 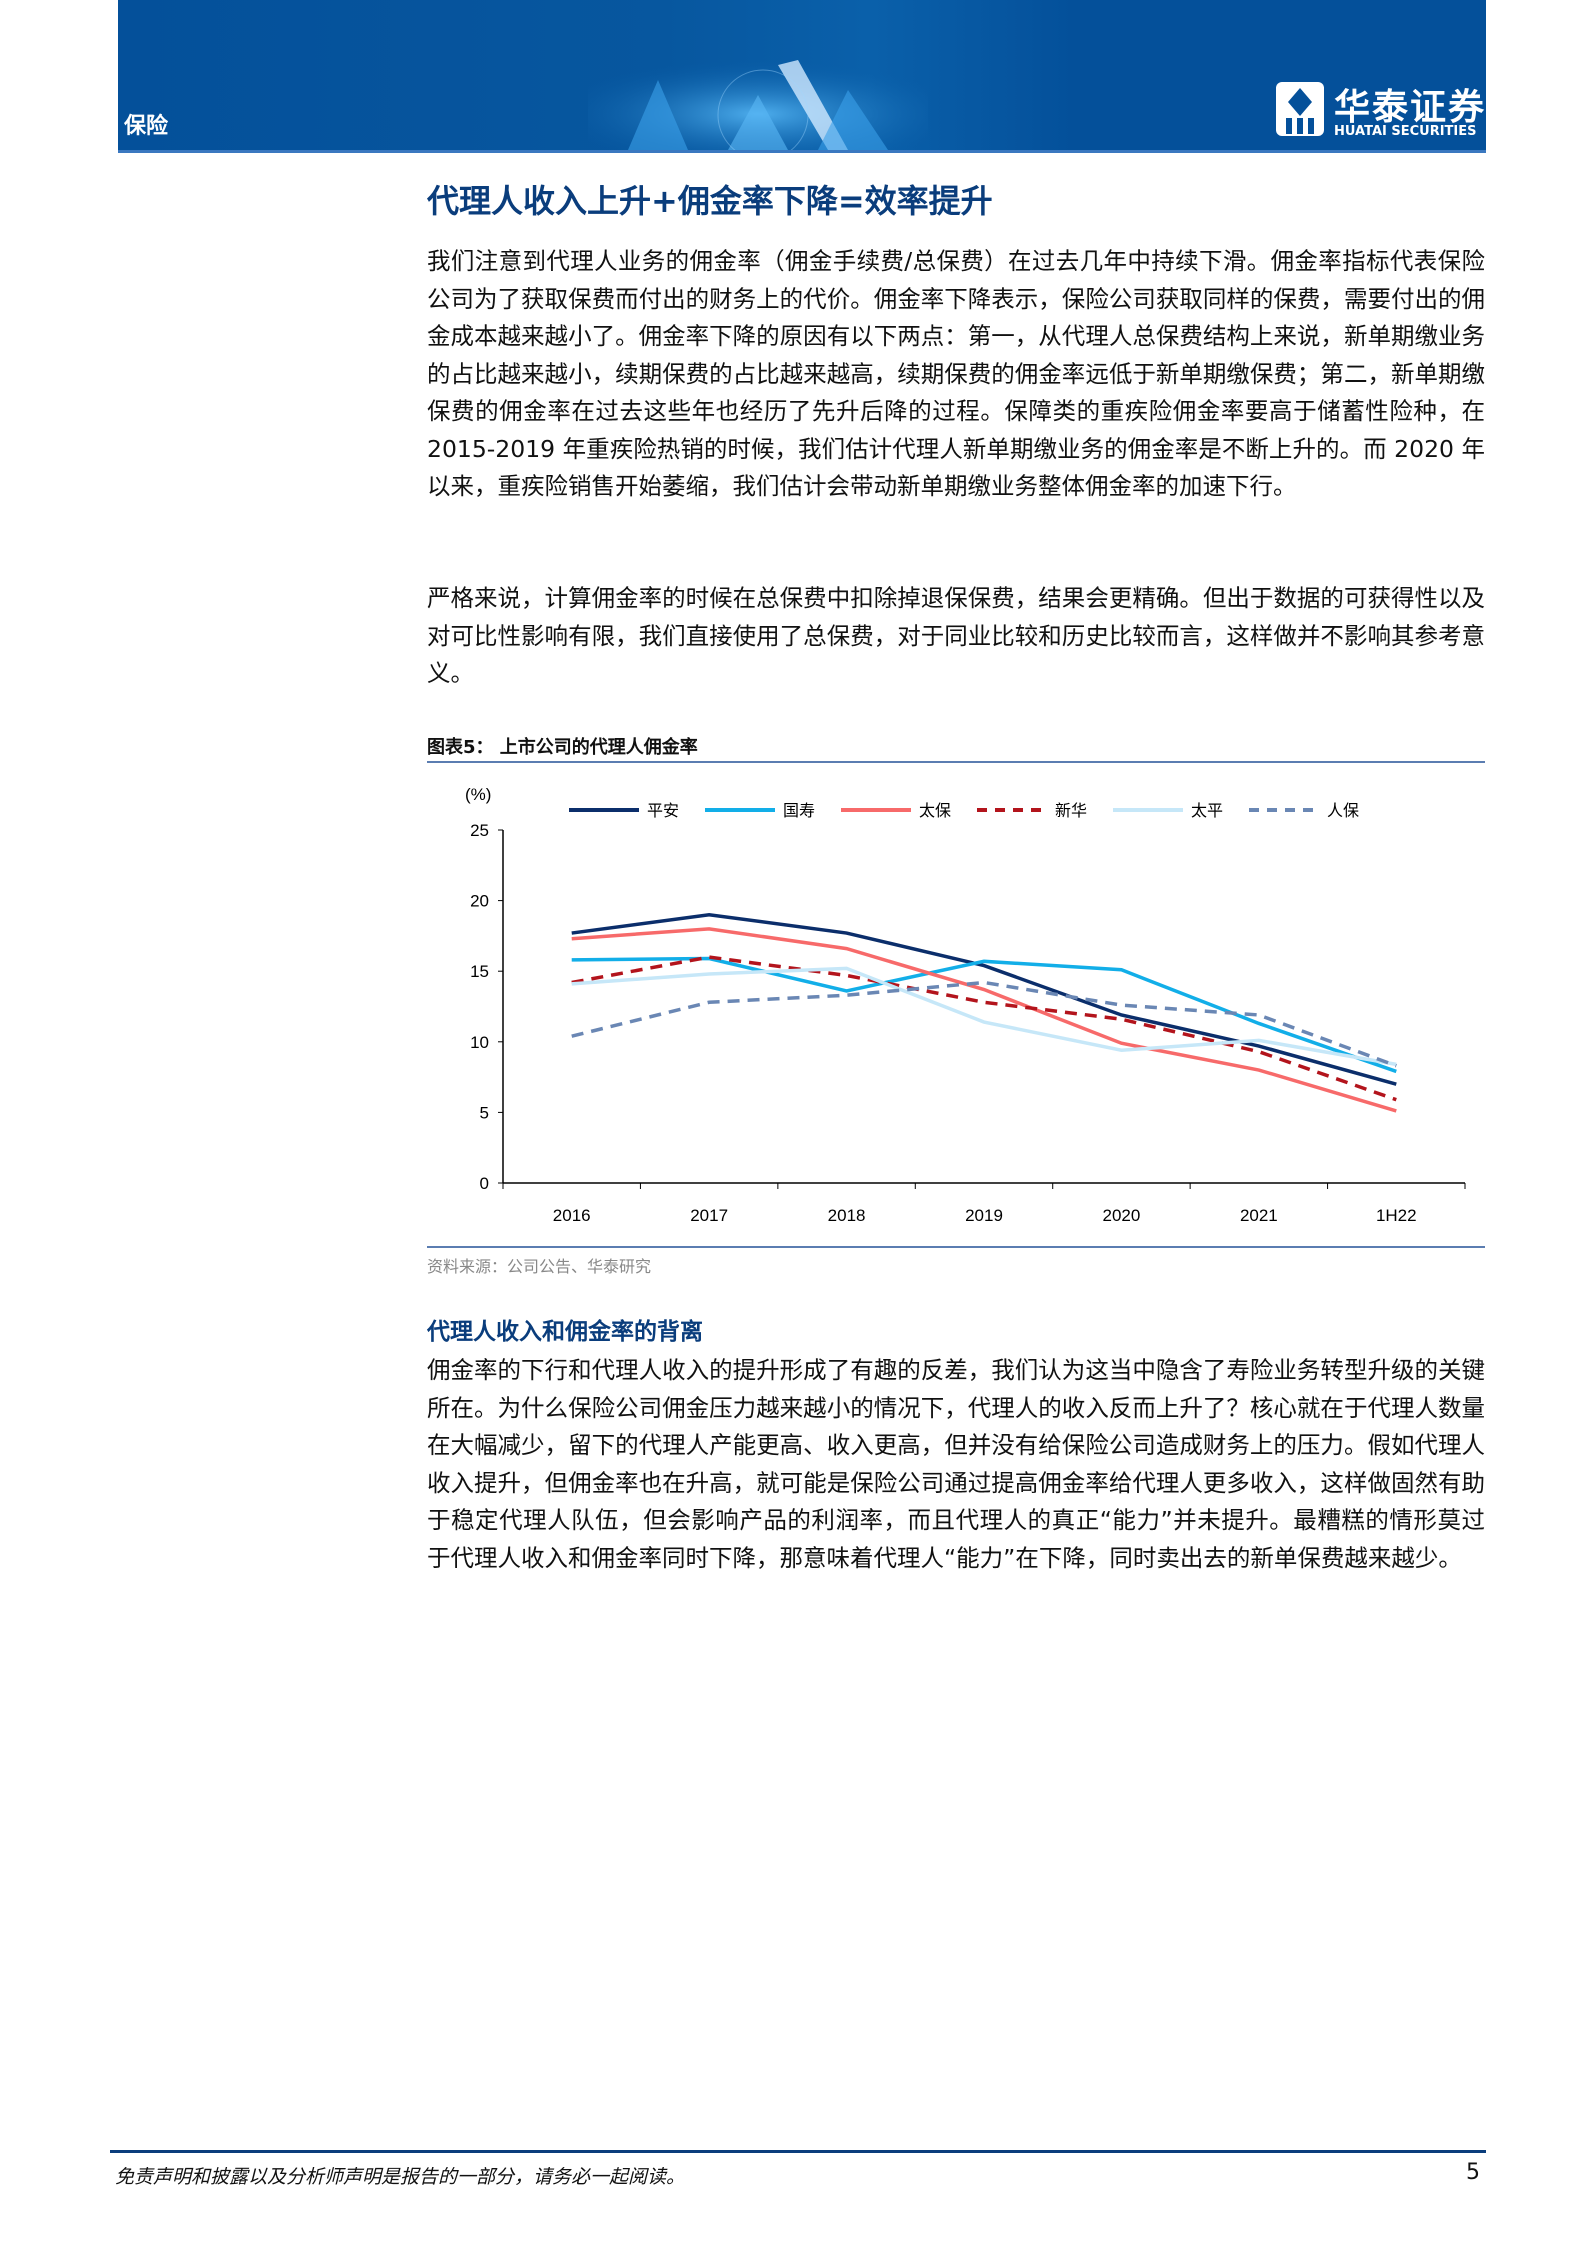 I want to click on legend-label: 平安, so click(x=663, y=811).